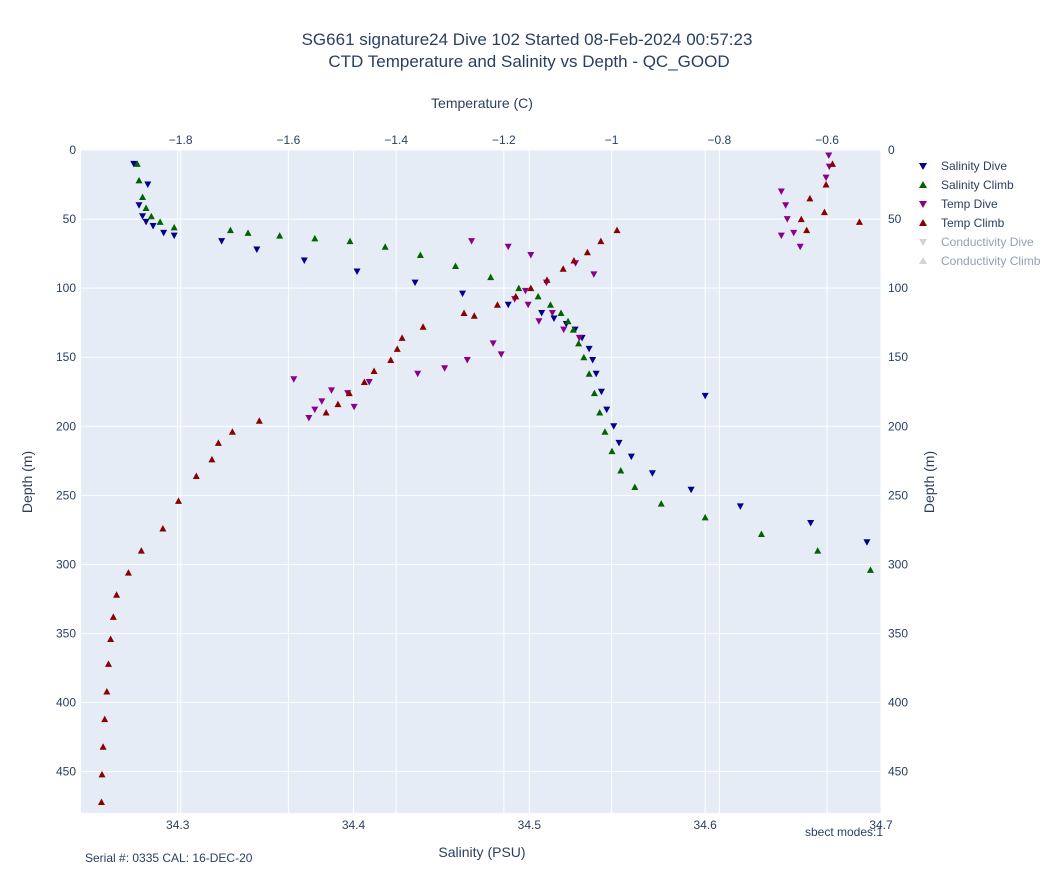  What do you see at coordinates (181, 140) in the screenshot?
I see `temperature-tick-label: −1.8` at bounding box center [181, 140].